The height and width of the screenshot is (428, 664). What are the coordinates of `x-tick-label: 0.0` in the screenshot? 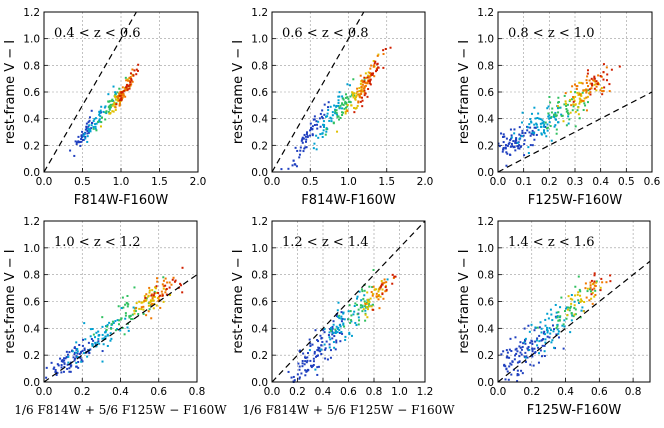 It's located at (44, 392).